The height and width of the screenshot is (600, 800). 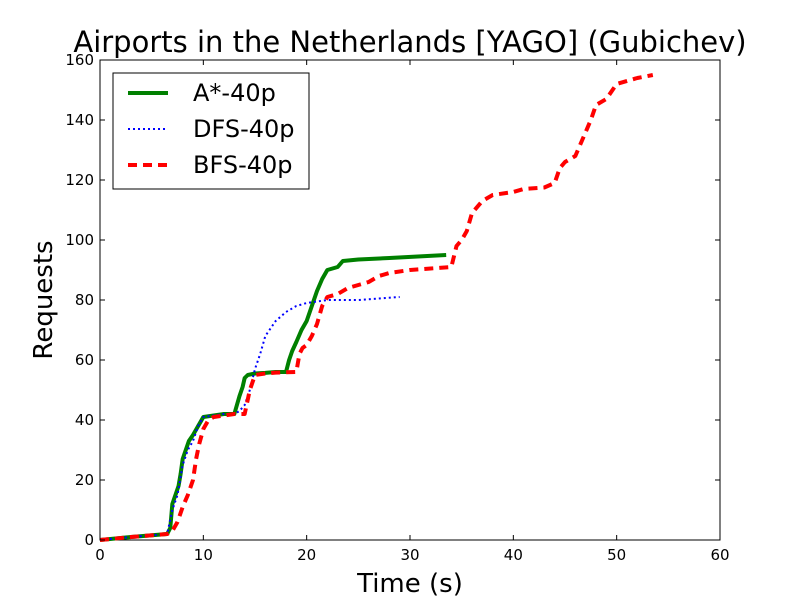 I want to click on legend: A*-40p DFS-40p BFS-40p, so click(x=211, y=131).